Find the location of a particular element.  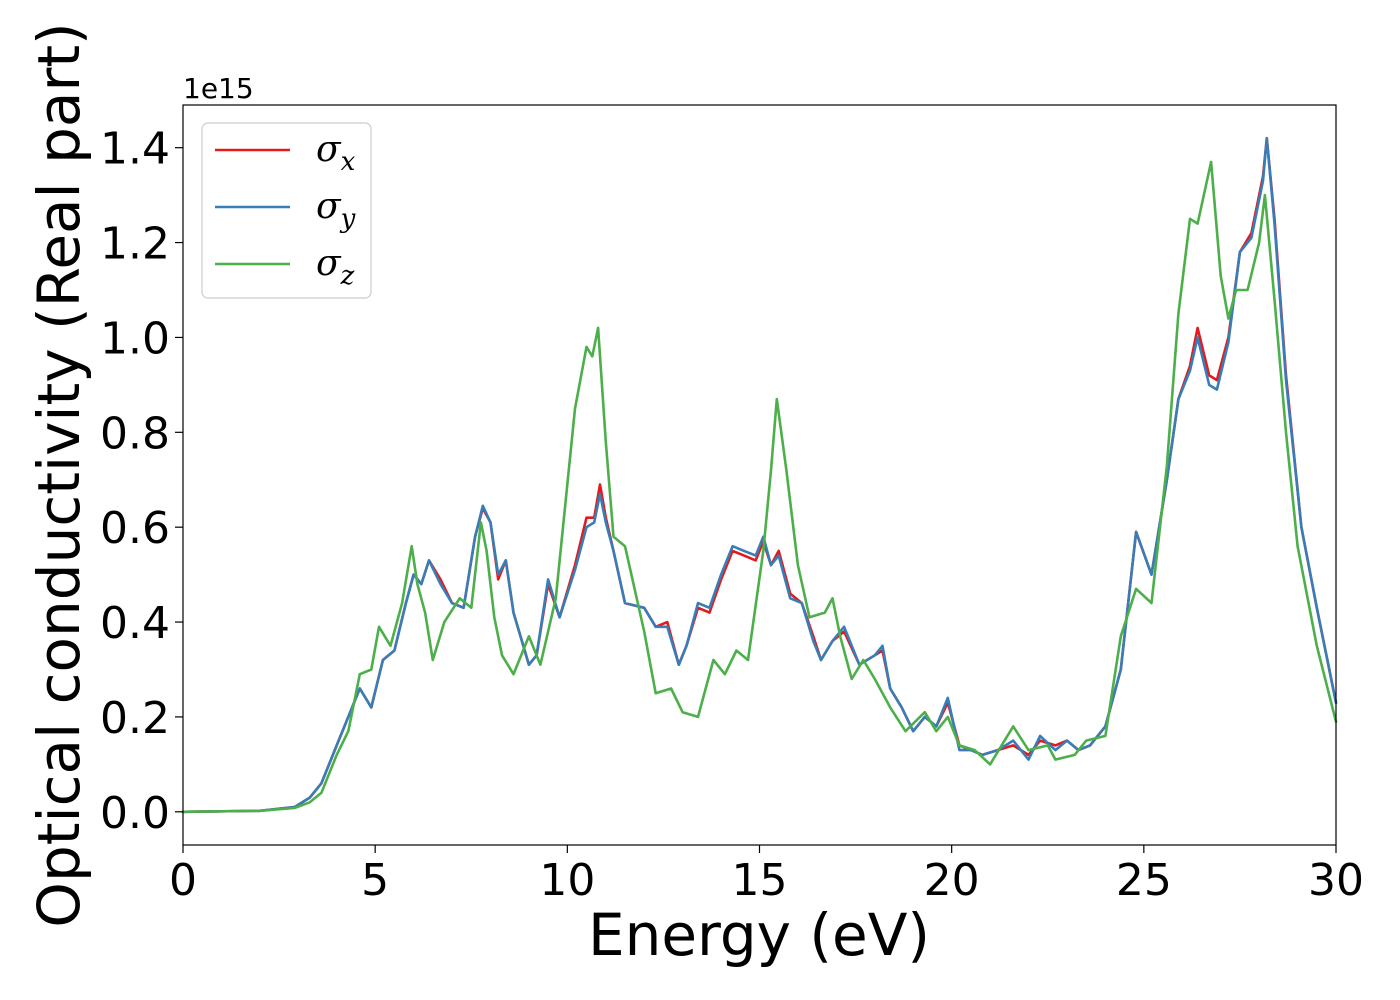

x-axis: 0 5 10 15 20 25 30 is located at coordinates (766, 875).